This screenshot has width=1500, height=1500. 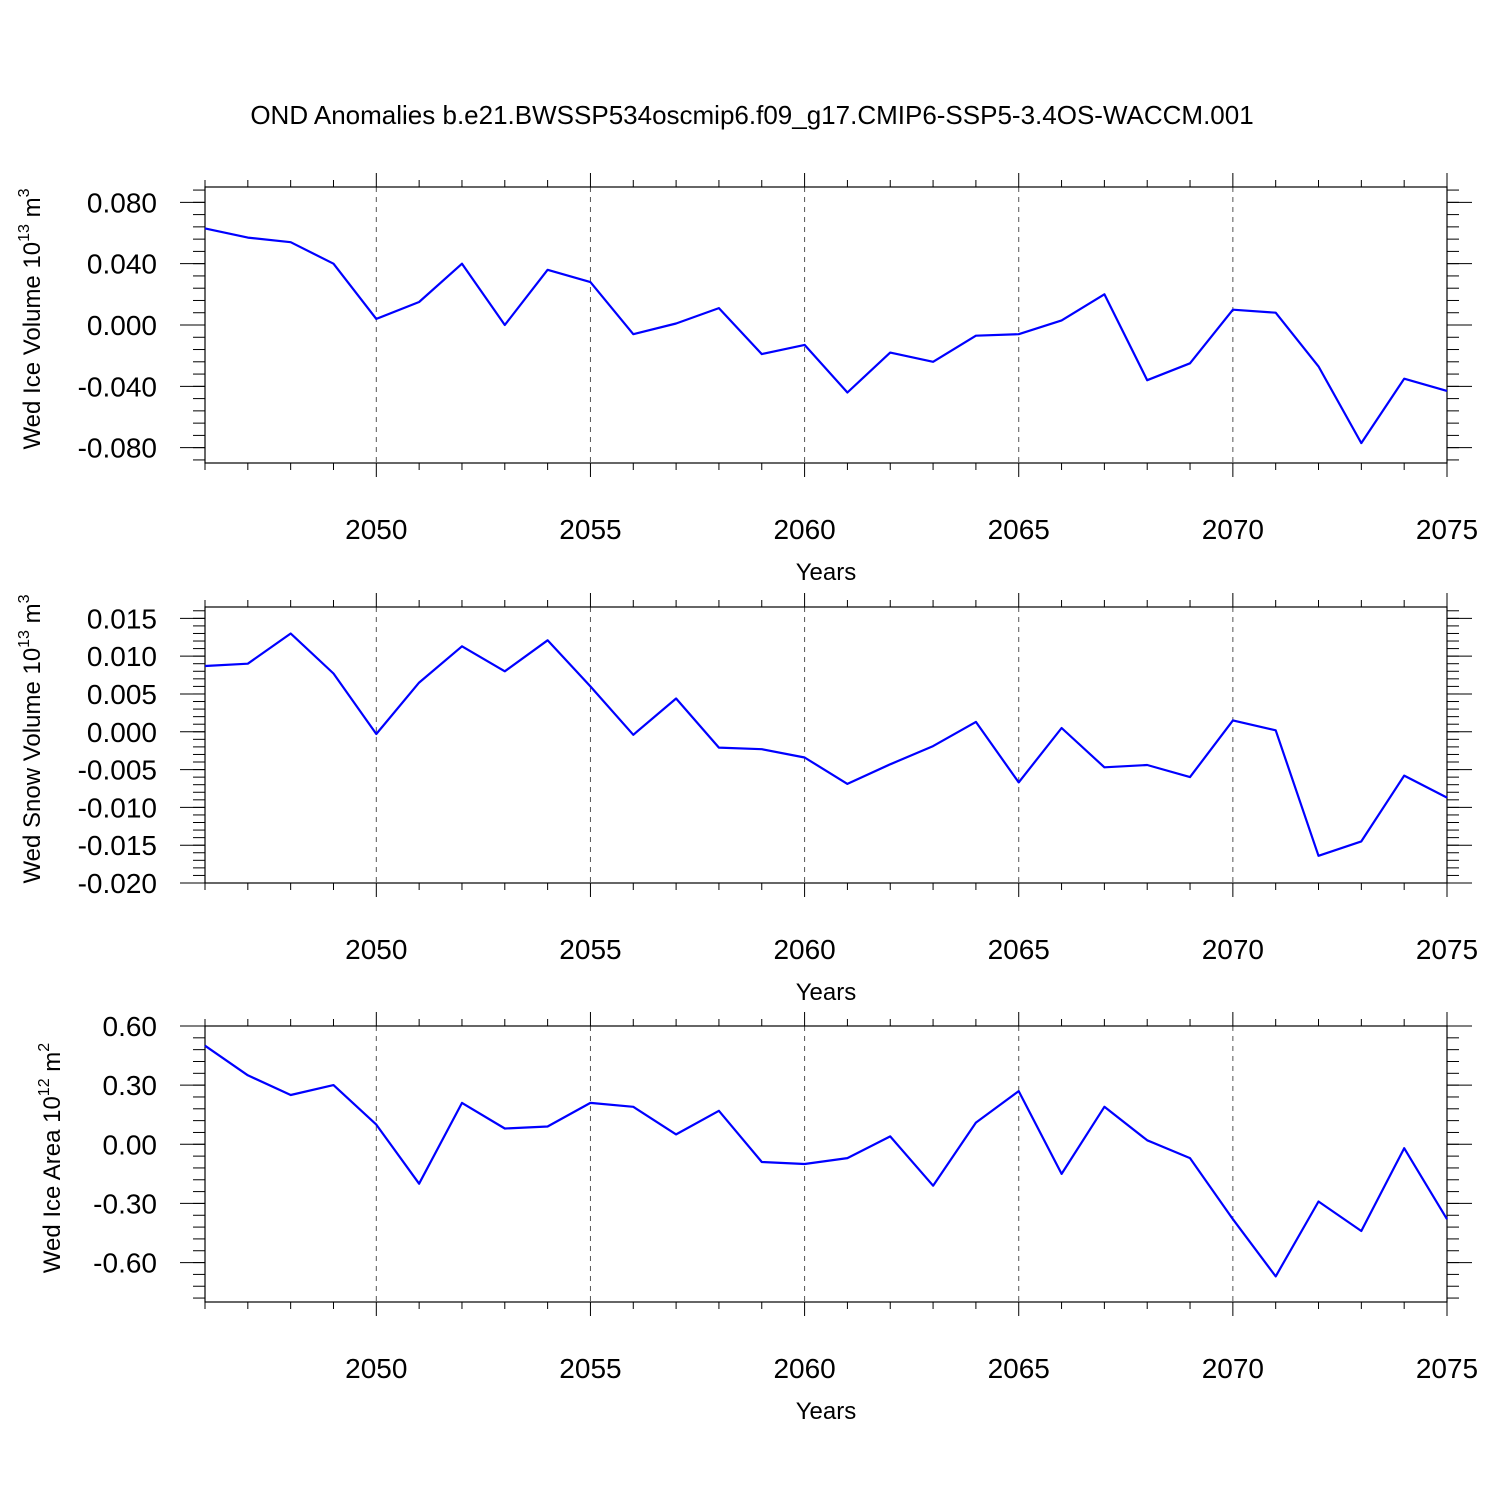 What do you see at coordinates (130, 1144) in the screenshot?
I see `y-tick-label: 0.00` at bounding box center [130, 1144].